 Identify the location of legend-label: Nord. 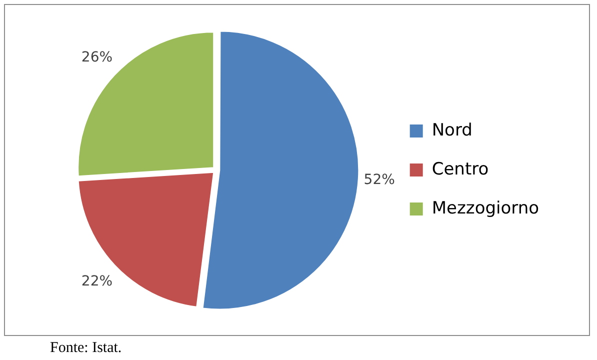
(452, 130).